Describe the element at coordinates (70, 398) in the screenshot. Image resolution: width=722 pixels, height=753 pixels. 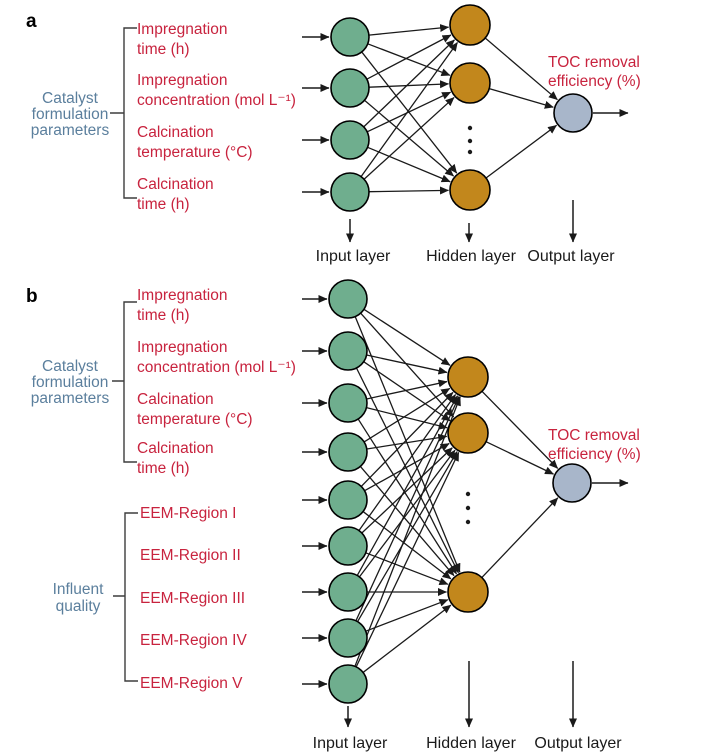
I see `panel-b-group-catalyst-line3: parameters` at that location.